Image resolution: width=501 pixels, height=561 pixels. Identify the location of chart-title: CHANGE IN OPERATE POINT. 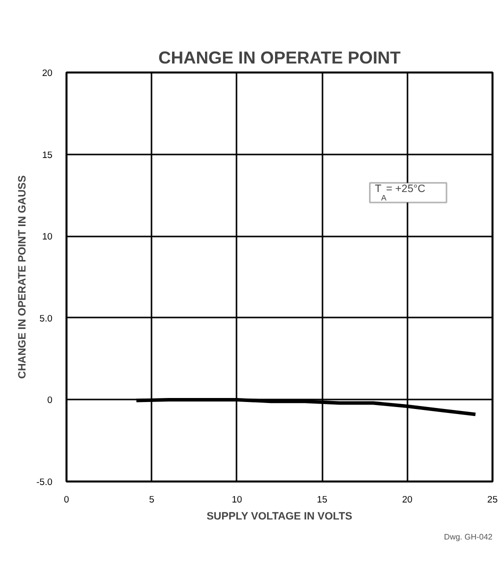
(280, 58).